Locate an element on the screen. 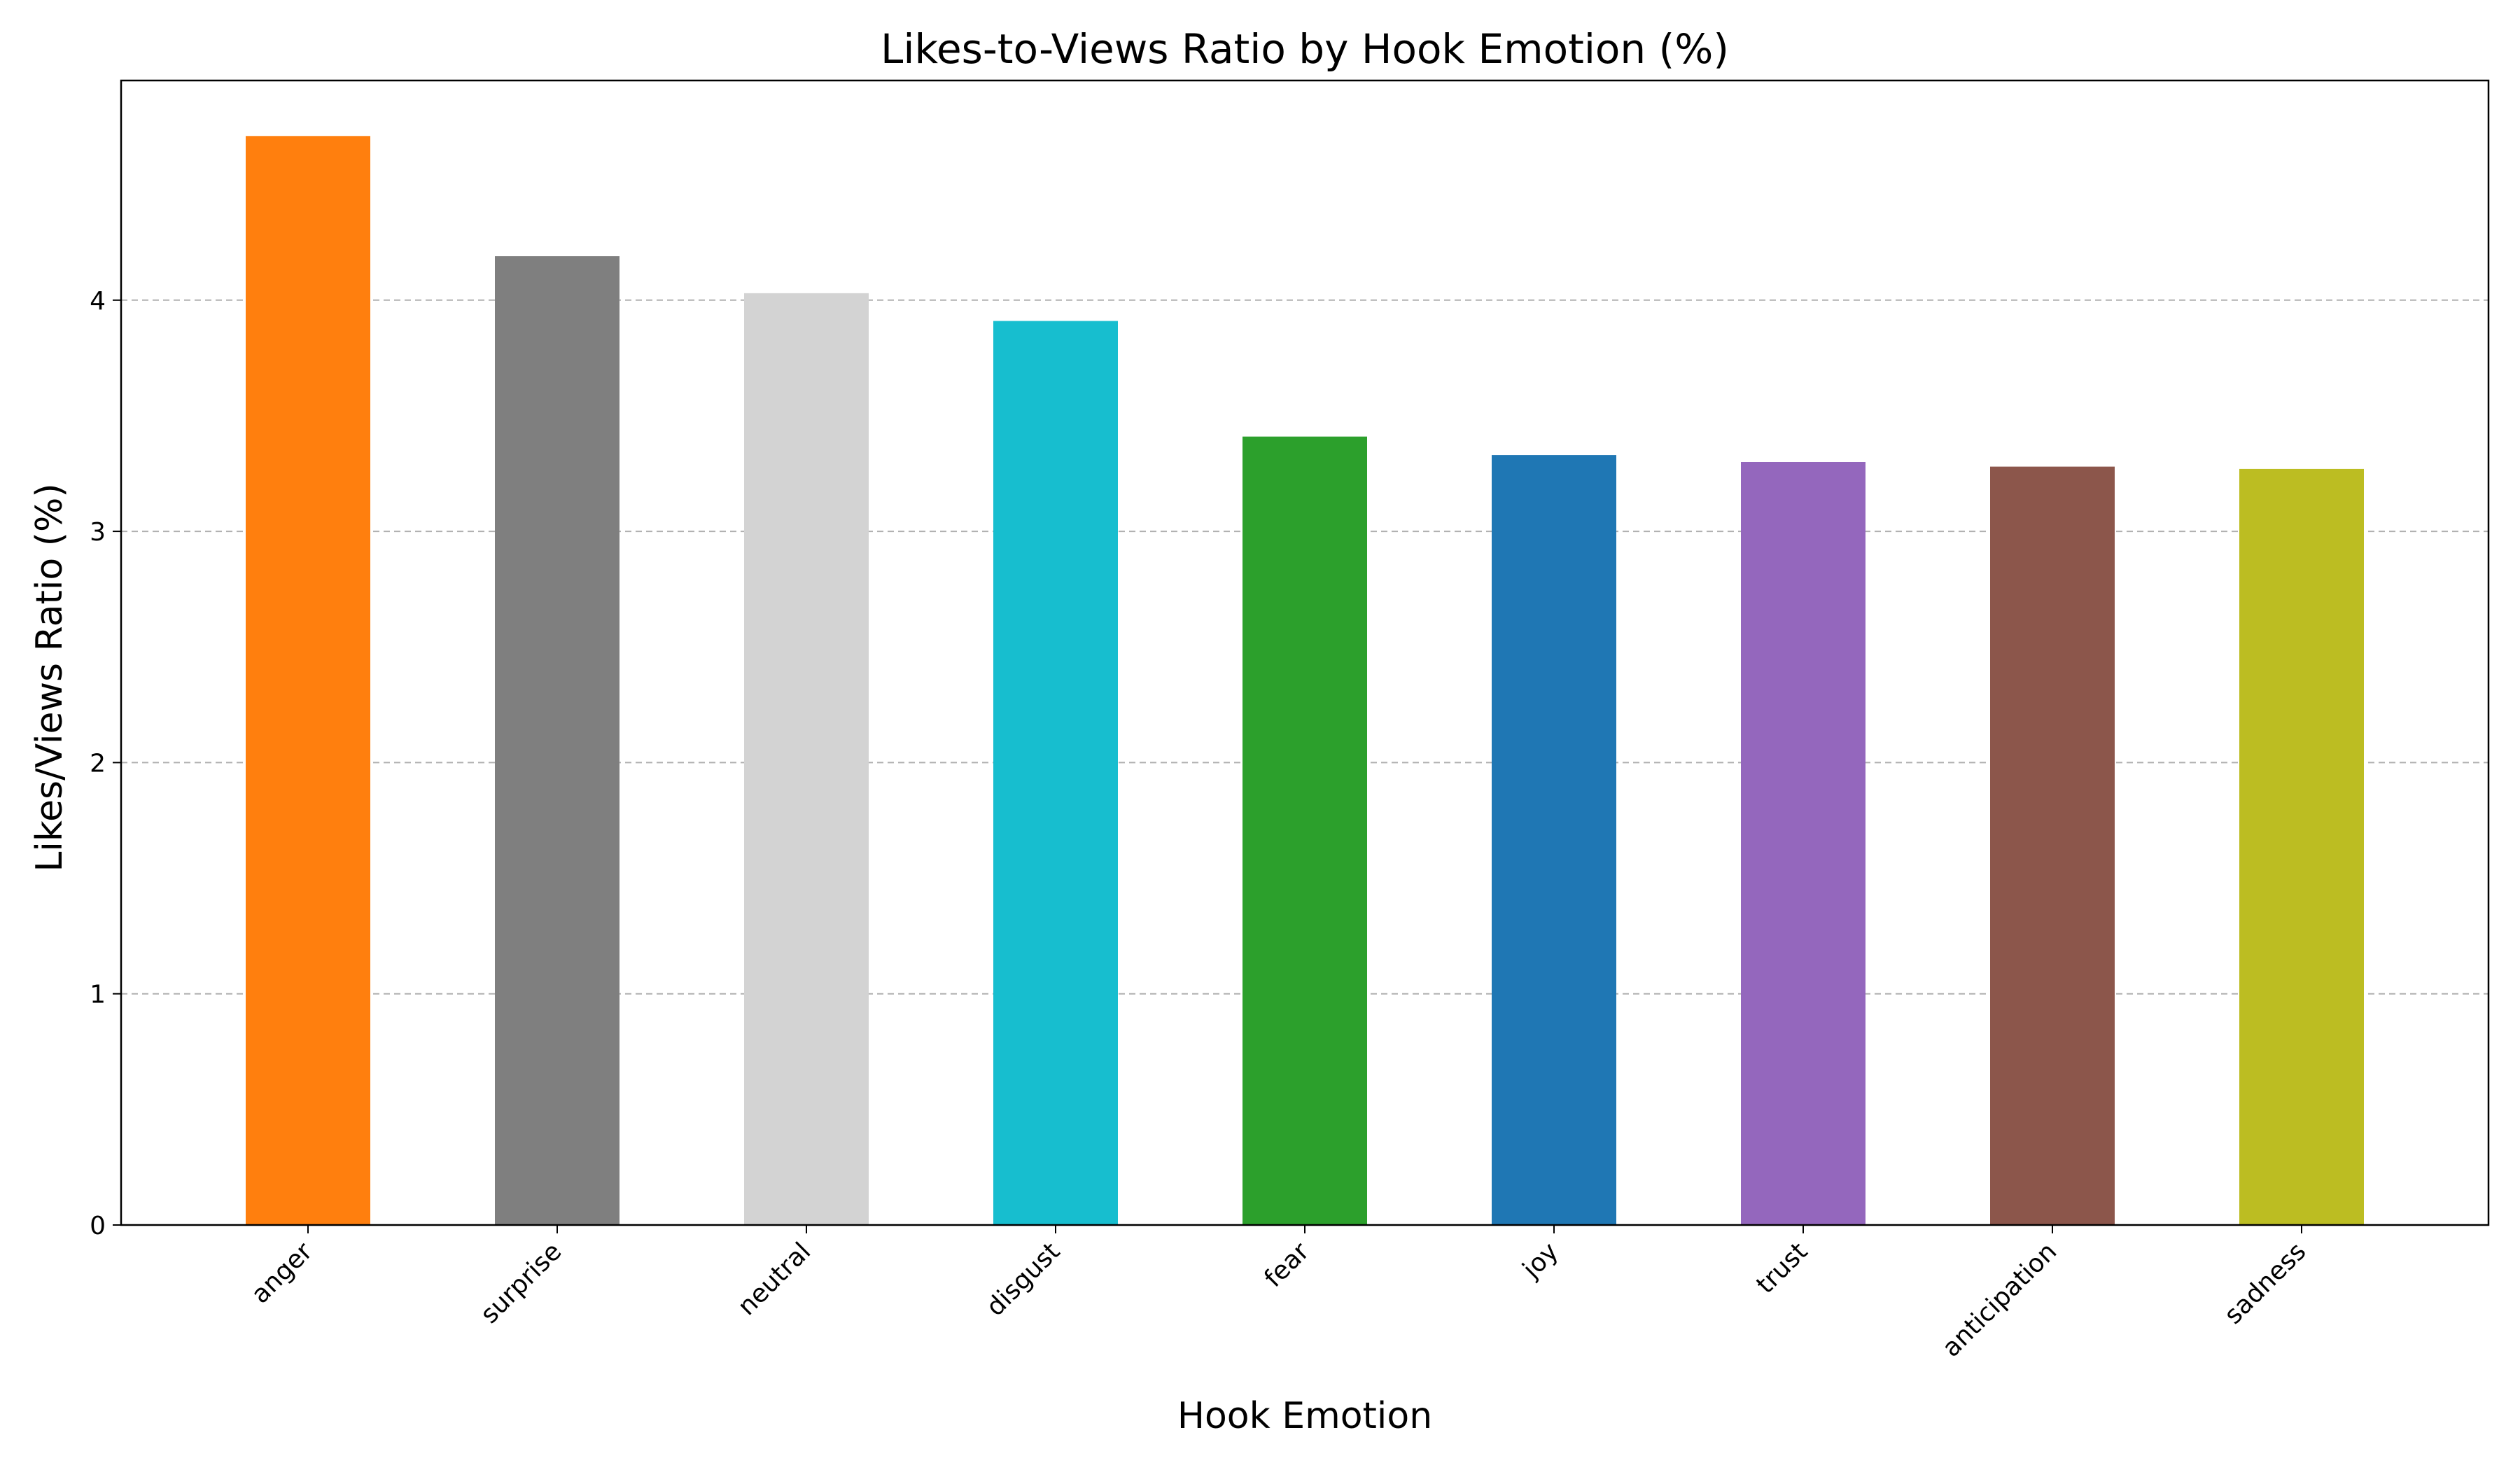 This screenshot has width=2520, height=1470. bar-surprise is located at coordinates (557, 741).